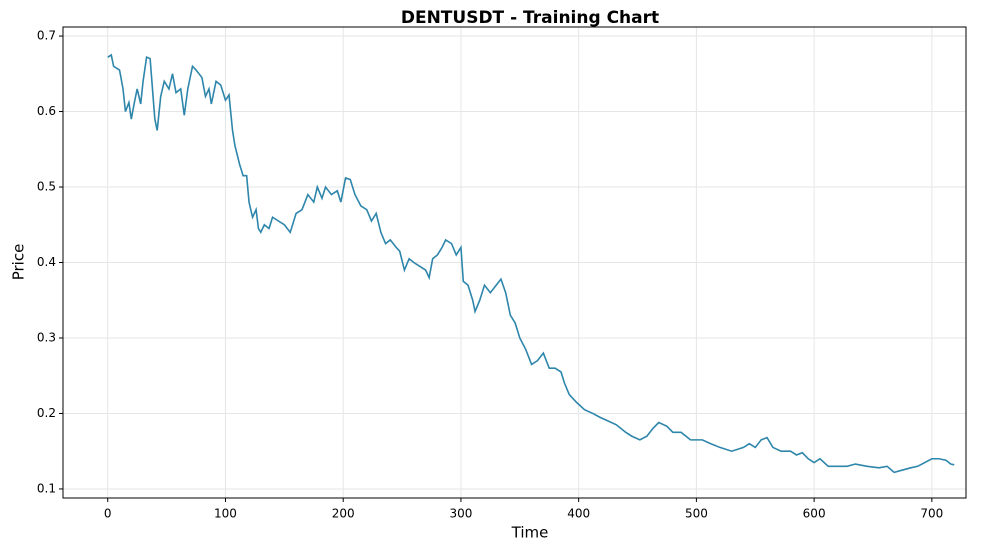 The width and height of the screenshot is (1005, 552). I want to click on y-tick-label: 0.6, so click(46, 111).